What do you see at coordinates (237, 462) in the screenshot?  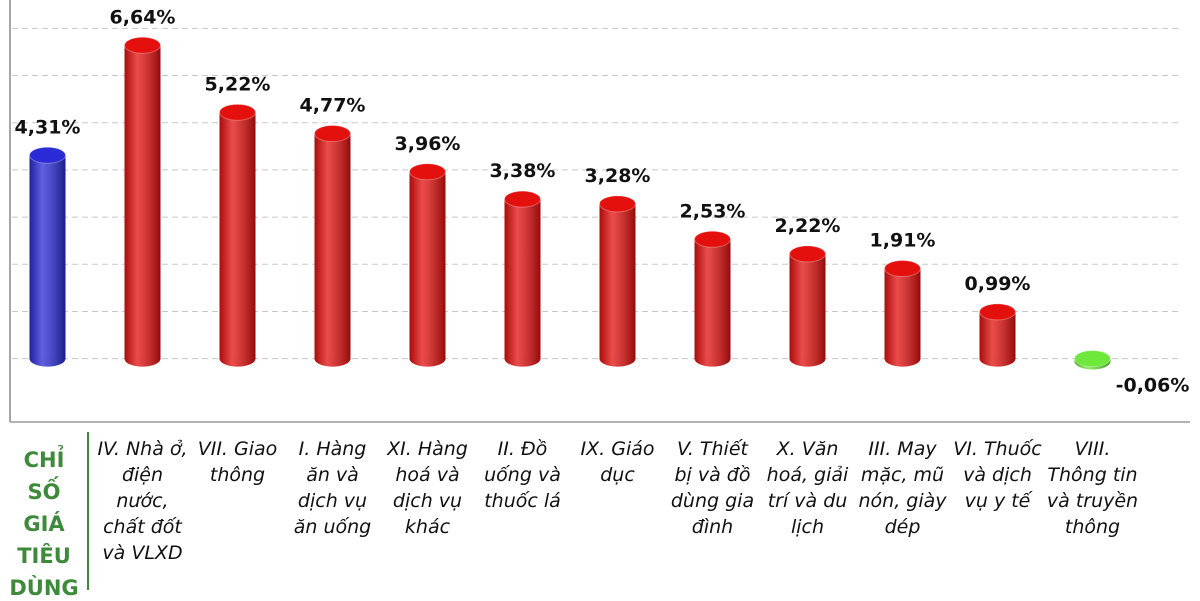 I see `x-tick-label: VII. Giao thông` at bounding box center [237, 462].